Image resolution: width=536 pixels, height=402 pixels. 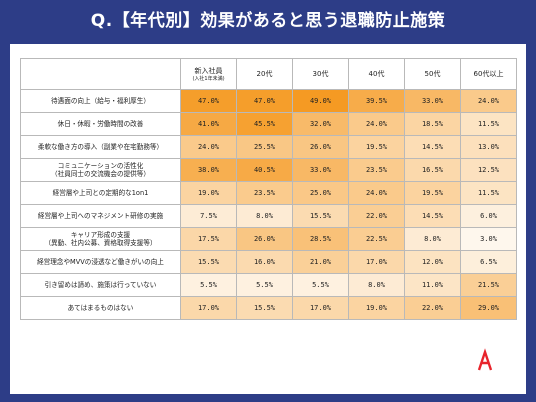 What do you see at coordinates (488, 170) in the screenshot?
I see `value-cell: 12.5%` at bounding box center [488, 170].